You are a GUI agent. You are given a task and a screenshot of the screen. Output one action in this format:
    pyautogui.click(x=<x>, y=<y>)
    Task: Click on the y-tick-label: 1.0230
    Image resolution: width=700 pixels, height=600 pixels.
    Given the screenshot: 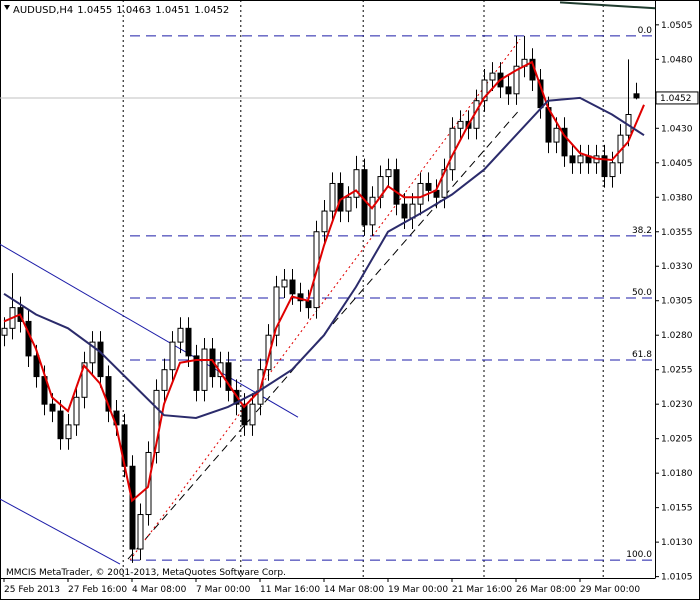 What is the action you would take?
    pyautogui.click(x=677, y=405)
    